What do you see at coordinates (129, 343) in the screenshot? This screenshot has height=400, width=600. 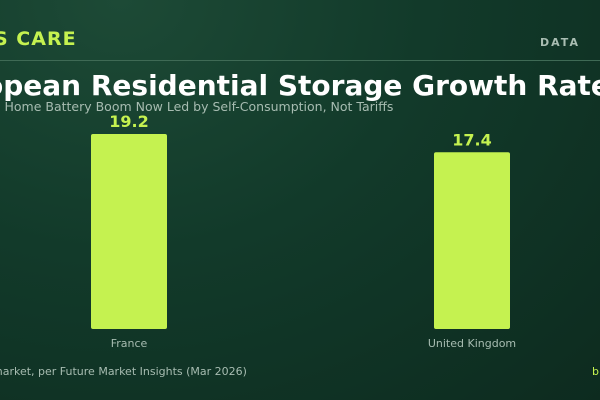 I see `category-label-france: France` at bounding box center [129, 343].